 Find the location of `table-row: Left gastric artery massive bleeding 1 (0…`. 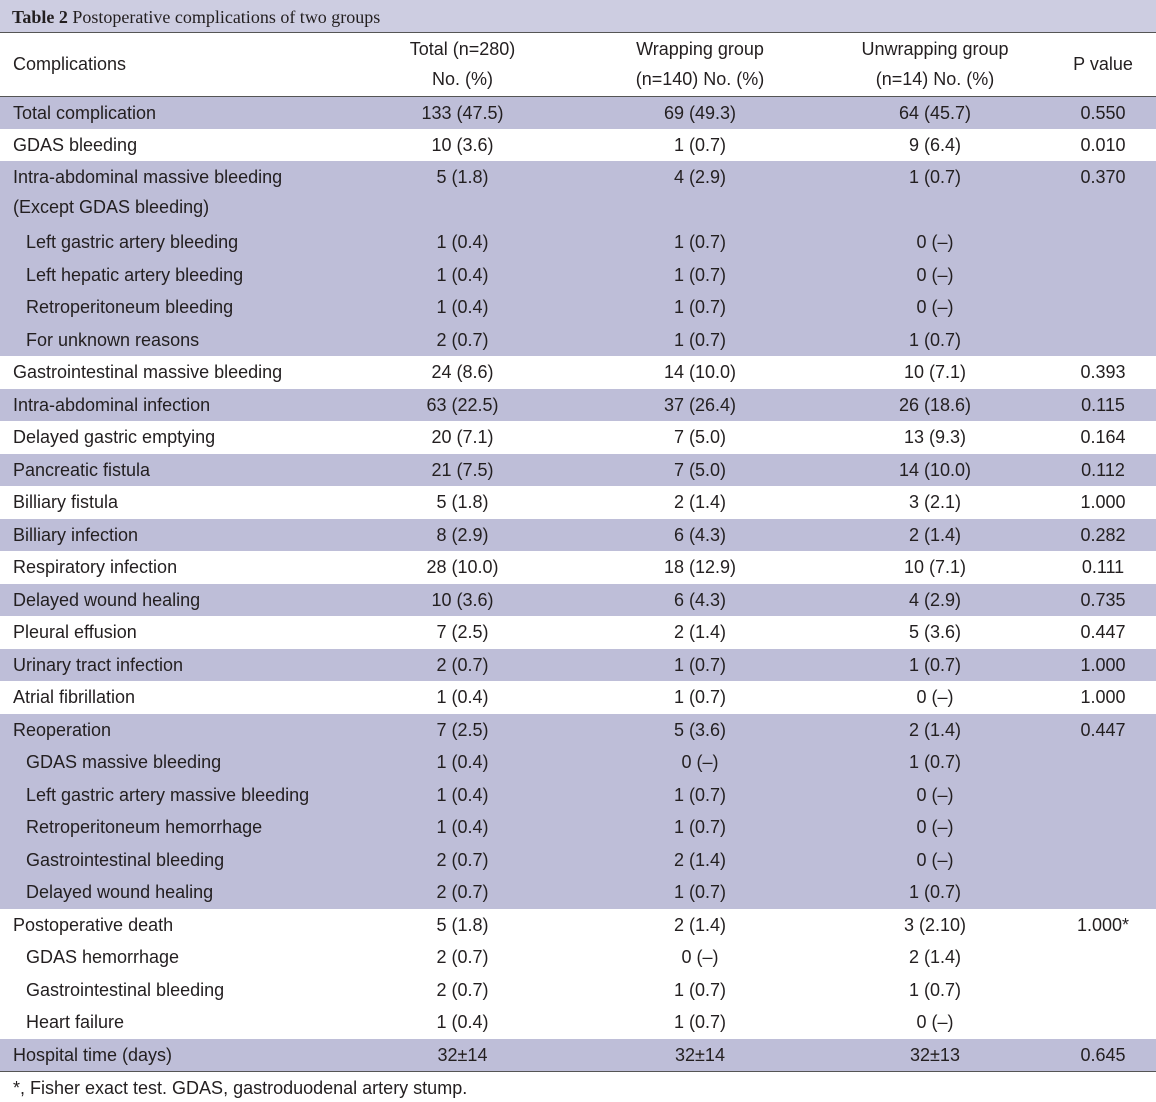

table-row: Left gastric artery massive bleeding 1 (0… is located at coordinates (578, 794).